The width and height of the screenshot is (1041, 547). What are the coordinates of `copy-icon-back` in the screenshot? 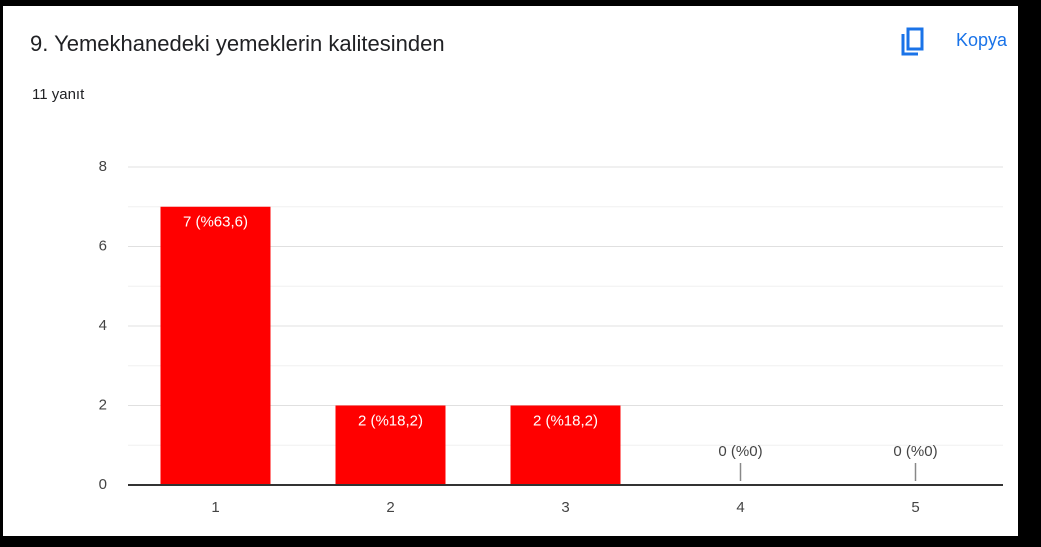 It's located at (909, 45).